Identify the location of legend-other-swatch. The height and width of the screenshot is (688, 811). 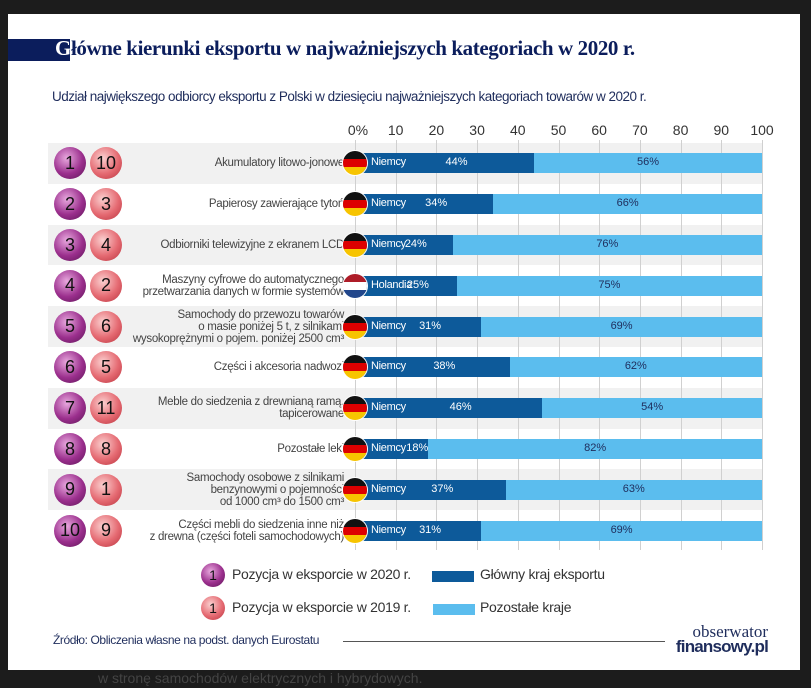
(454, 609).